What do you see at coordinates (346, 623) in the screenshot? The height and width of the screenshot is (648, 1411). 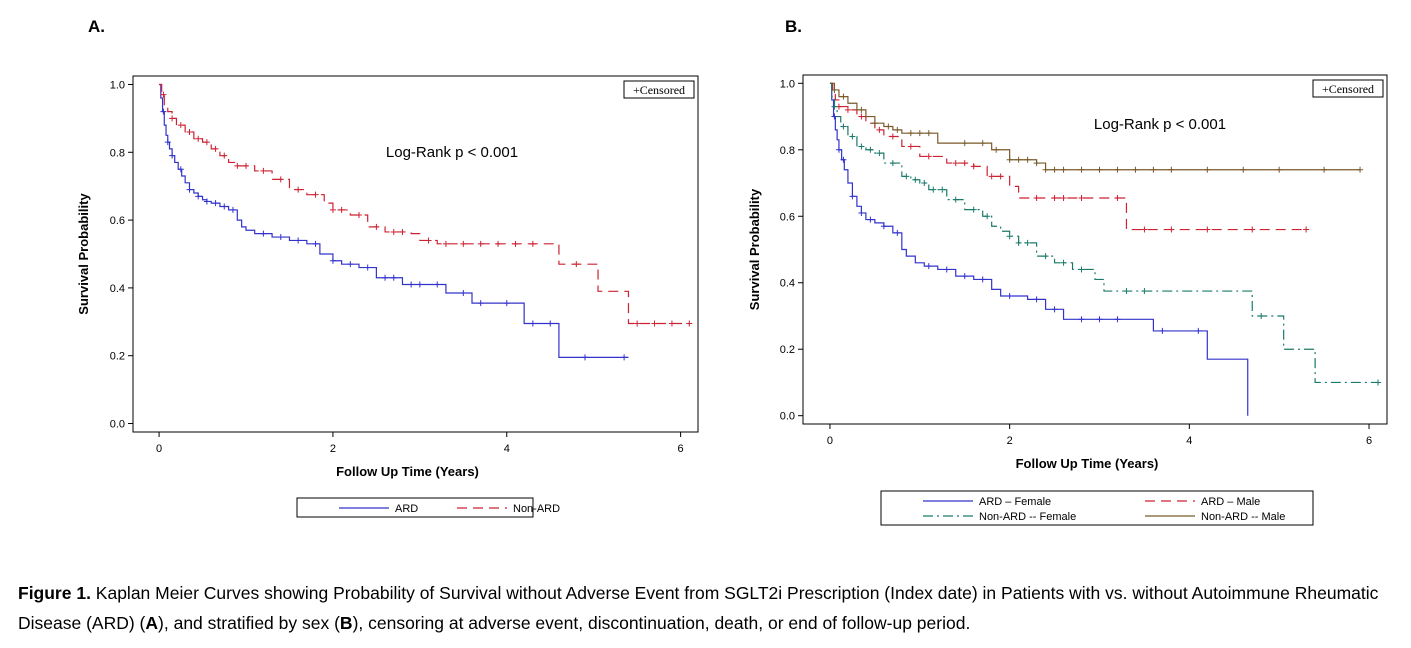 I see `caption-bold-b: B` at bounding box center [346, 623].